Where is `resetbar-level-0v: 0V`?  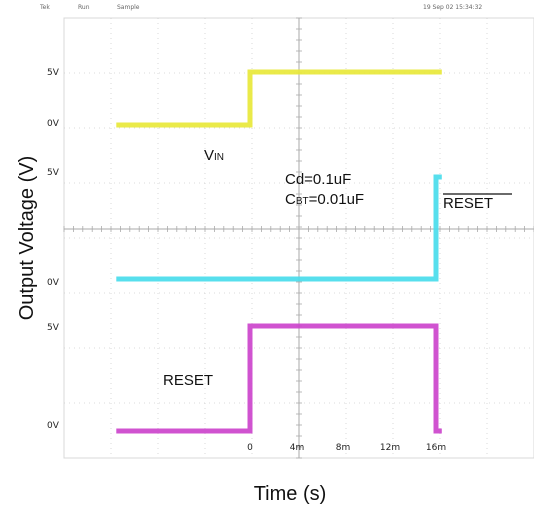 resetbar-level-0v: 0V is located at coordinates (53, 283).